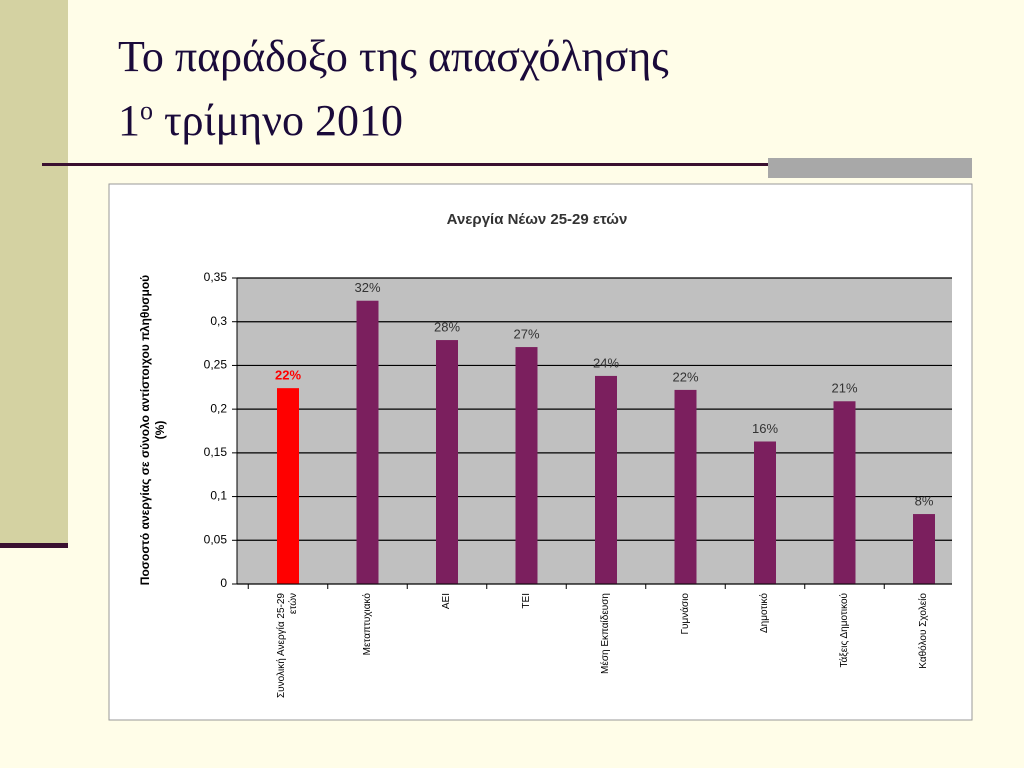 This screenshot has width=1024, height=768. Describe the element at coordinates (34, 272) in the screenshot. I see `side-band` at that location.